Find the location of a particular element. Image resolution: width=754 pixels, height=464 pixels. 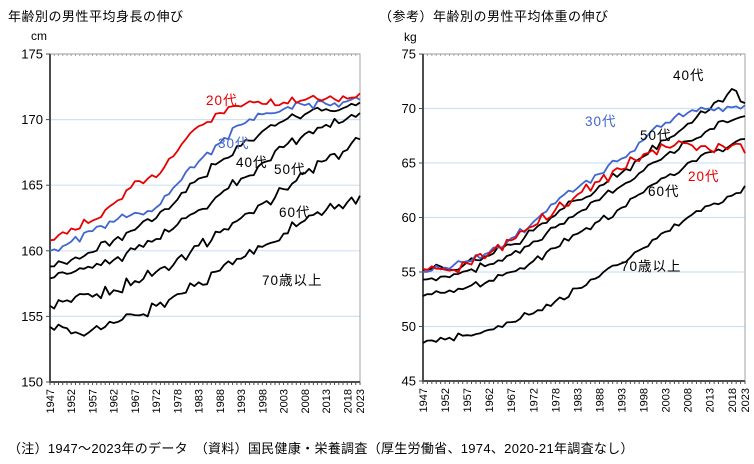

series-line-50s is located at coordinates (205, 196).